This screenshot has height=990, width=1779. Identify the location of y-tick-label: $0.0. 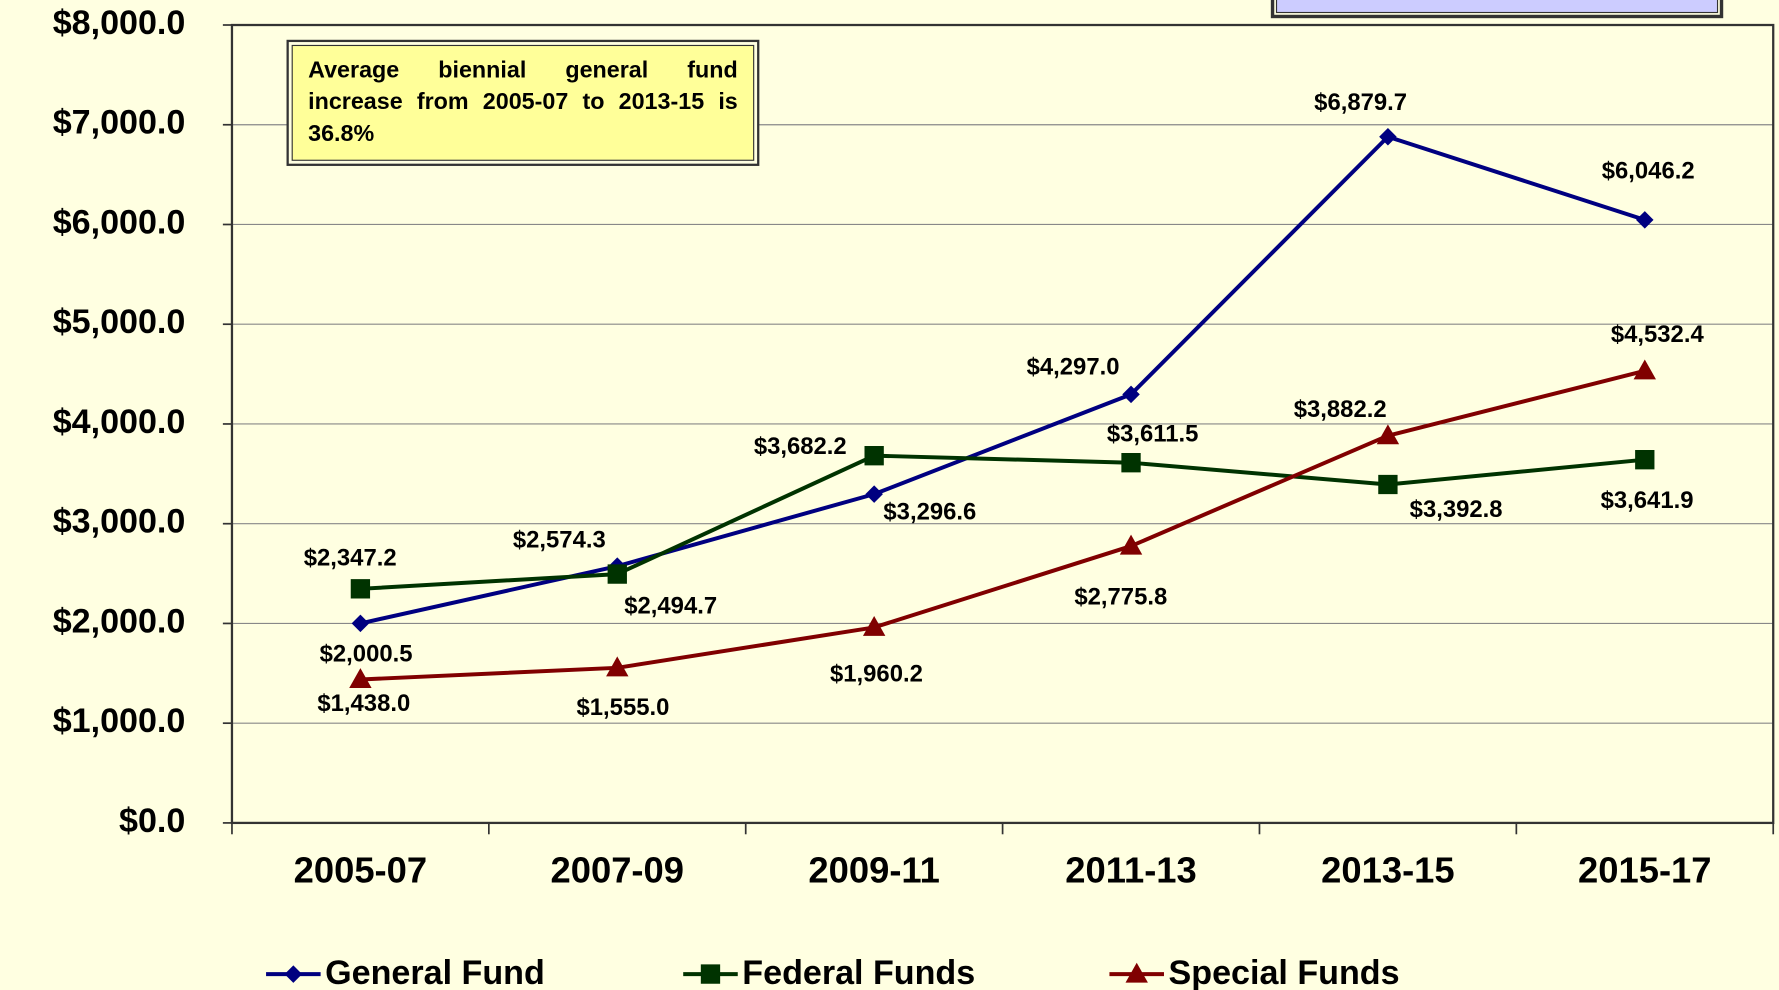
(152, 821).